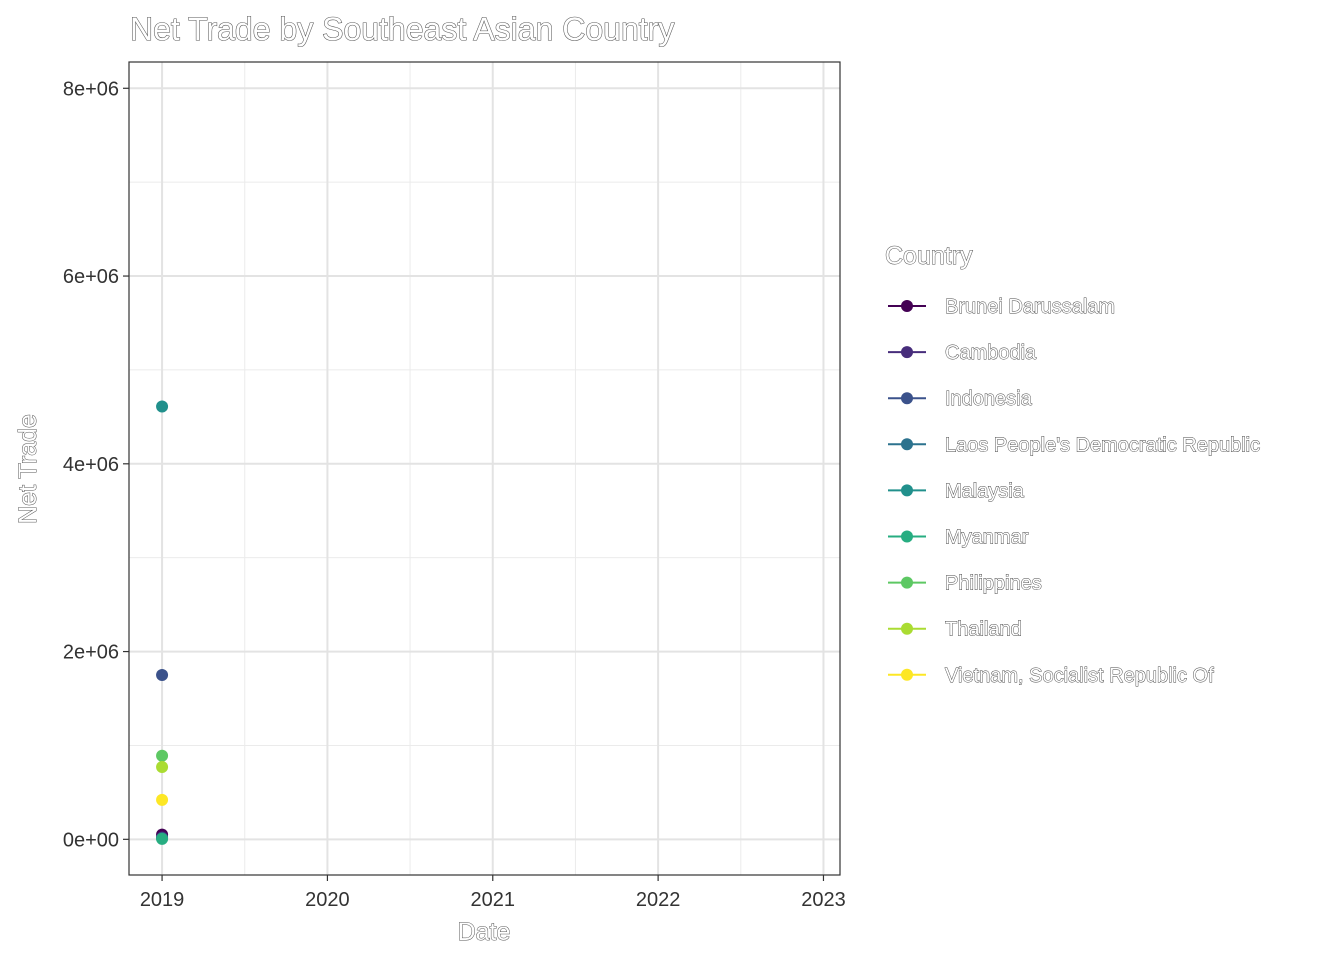 This screenshot has height=960, width=1344. What do you see at coordinates (983, 630) in the screenshot?
I see `legend-label: Thailand` at bounding box center [983, 630].